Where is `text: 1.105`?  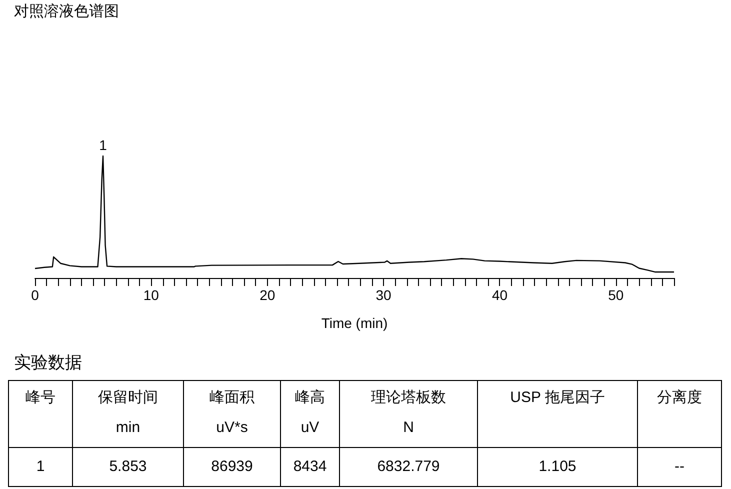 text: 1.105 is located at coordinates (558, 467).